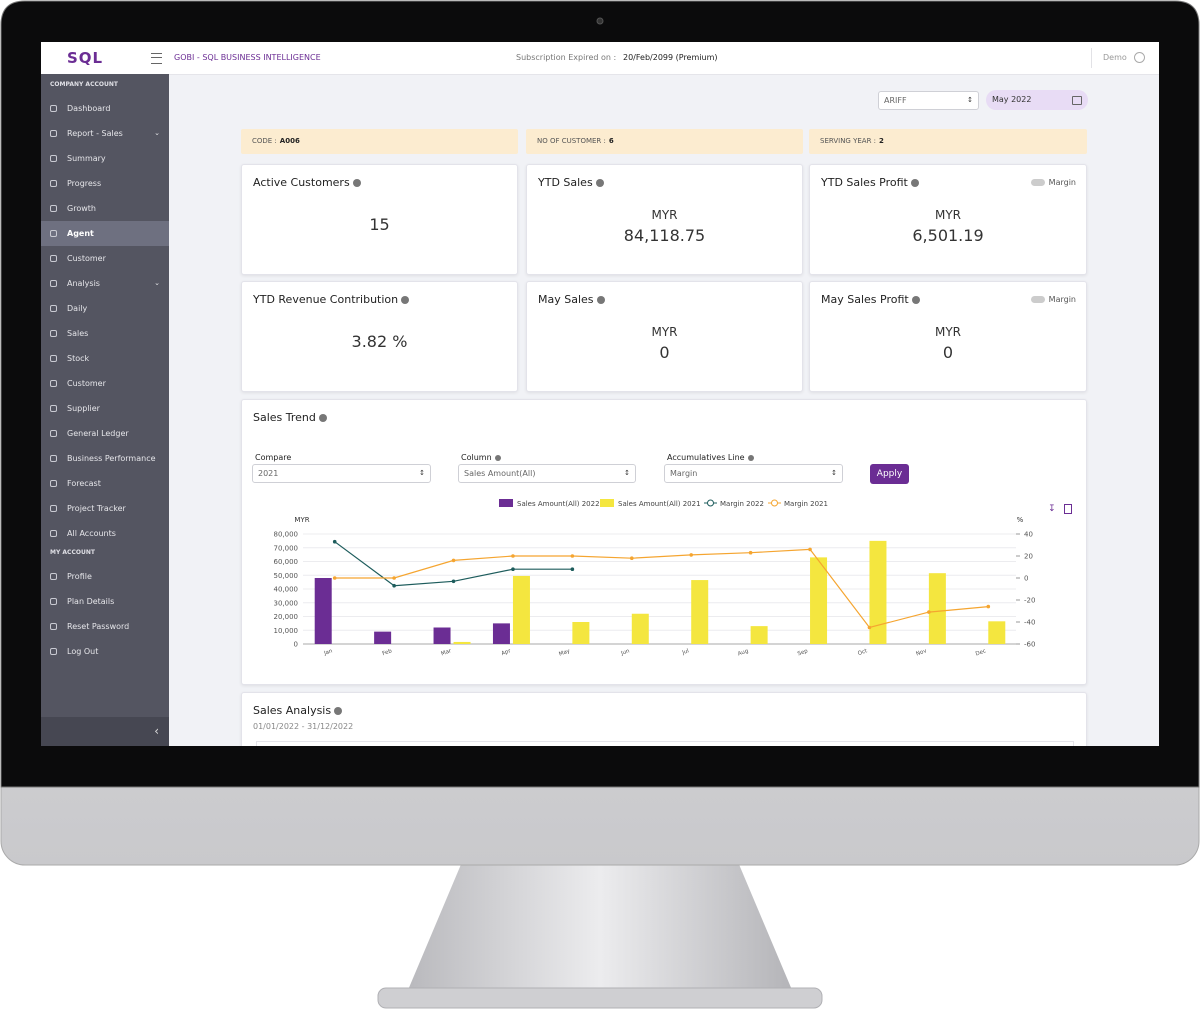 The height and width of the screenshot is (1011, 1200). What do you see at coordinates (247, 57) in the screenshot?
I see `app-title: GOBI - SQL BUSINESS INTELLIGENCE` at bounding box center [247, 57].